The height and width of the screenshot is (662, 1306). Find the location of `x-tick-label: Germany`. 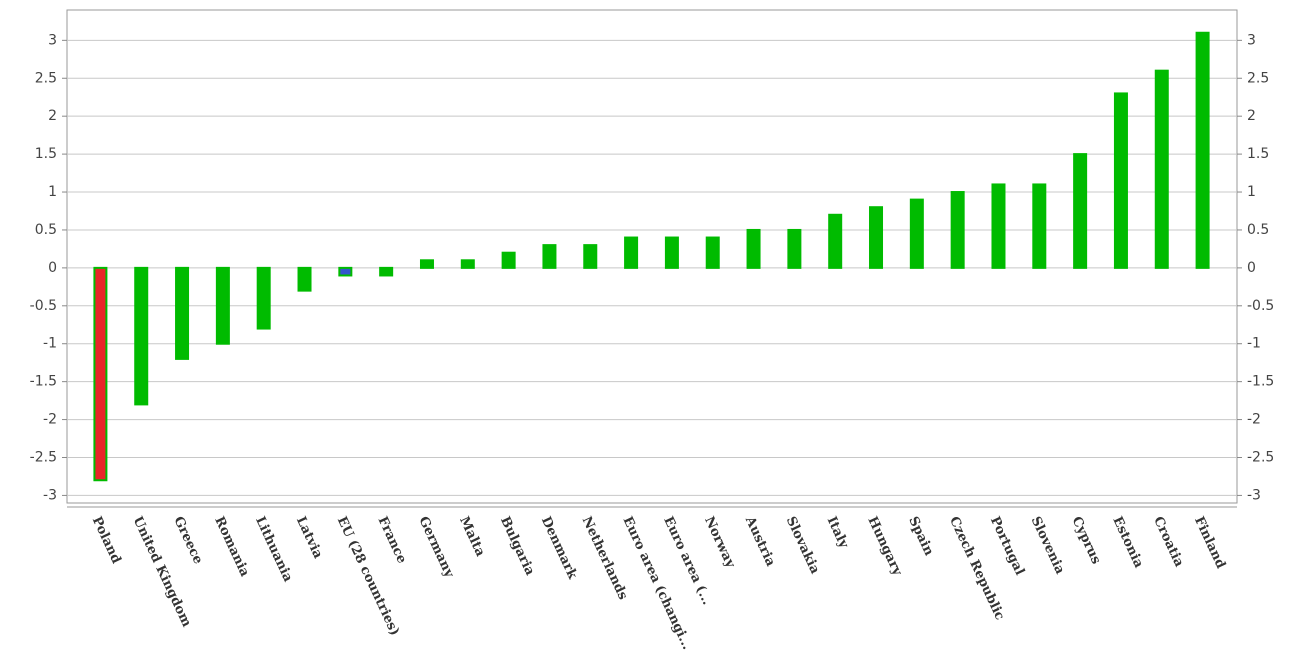

x-tick-label: Germany is located at coordinates (435, 547).